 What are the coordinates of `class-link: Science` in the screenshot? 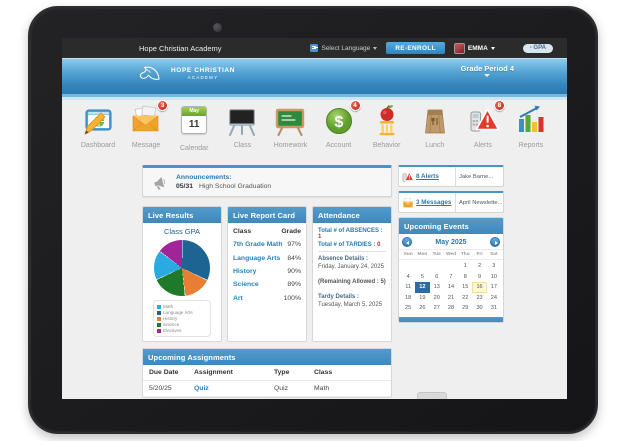 It's located at (246, 285).